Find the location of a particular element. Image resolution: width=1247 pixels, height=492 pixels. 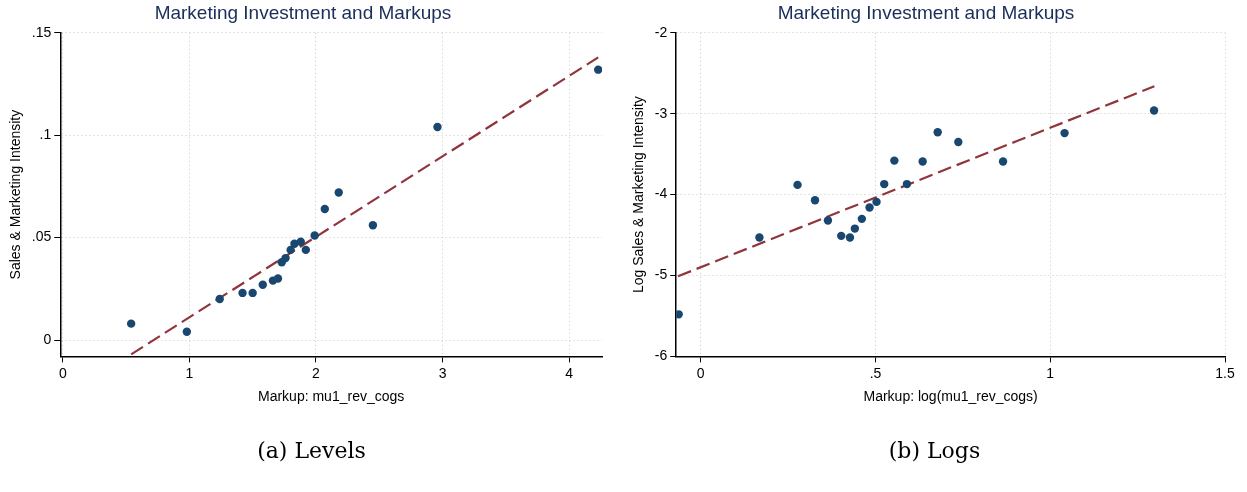

text: (b) Logs is located at coordinates (934, 450).